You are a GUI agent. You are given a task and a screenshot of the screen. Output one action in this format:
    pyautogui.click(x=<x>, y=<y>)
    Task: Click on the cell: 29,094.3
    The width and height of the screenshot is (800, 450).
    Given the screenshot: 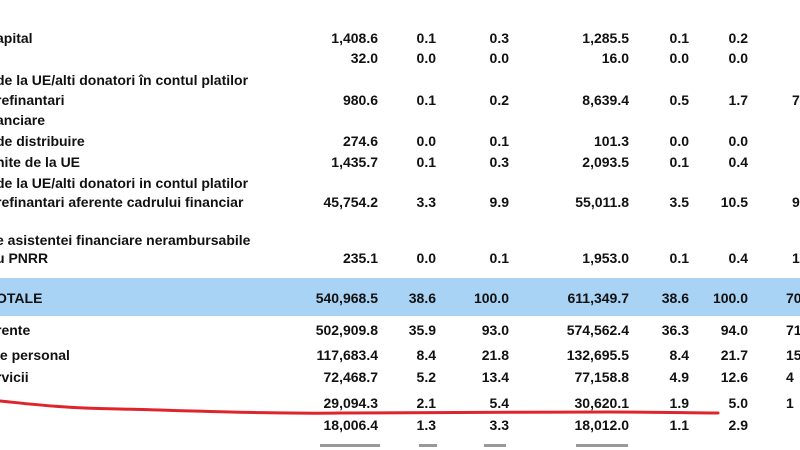 What is the action you would take?
    pyautogui.click(x=351, y=403)
    